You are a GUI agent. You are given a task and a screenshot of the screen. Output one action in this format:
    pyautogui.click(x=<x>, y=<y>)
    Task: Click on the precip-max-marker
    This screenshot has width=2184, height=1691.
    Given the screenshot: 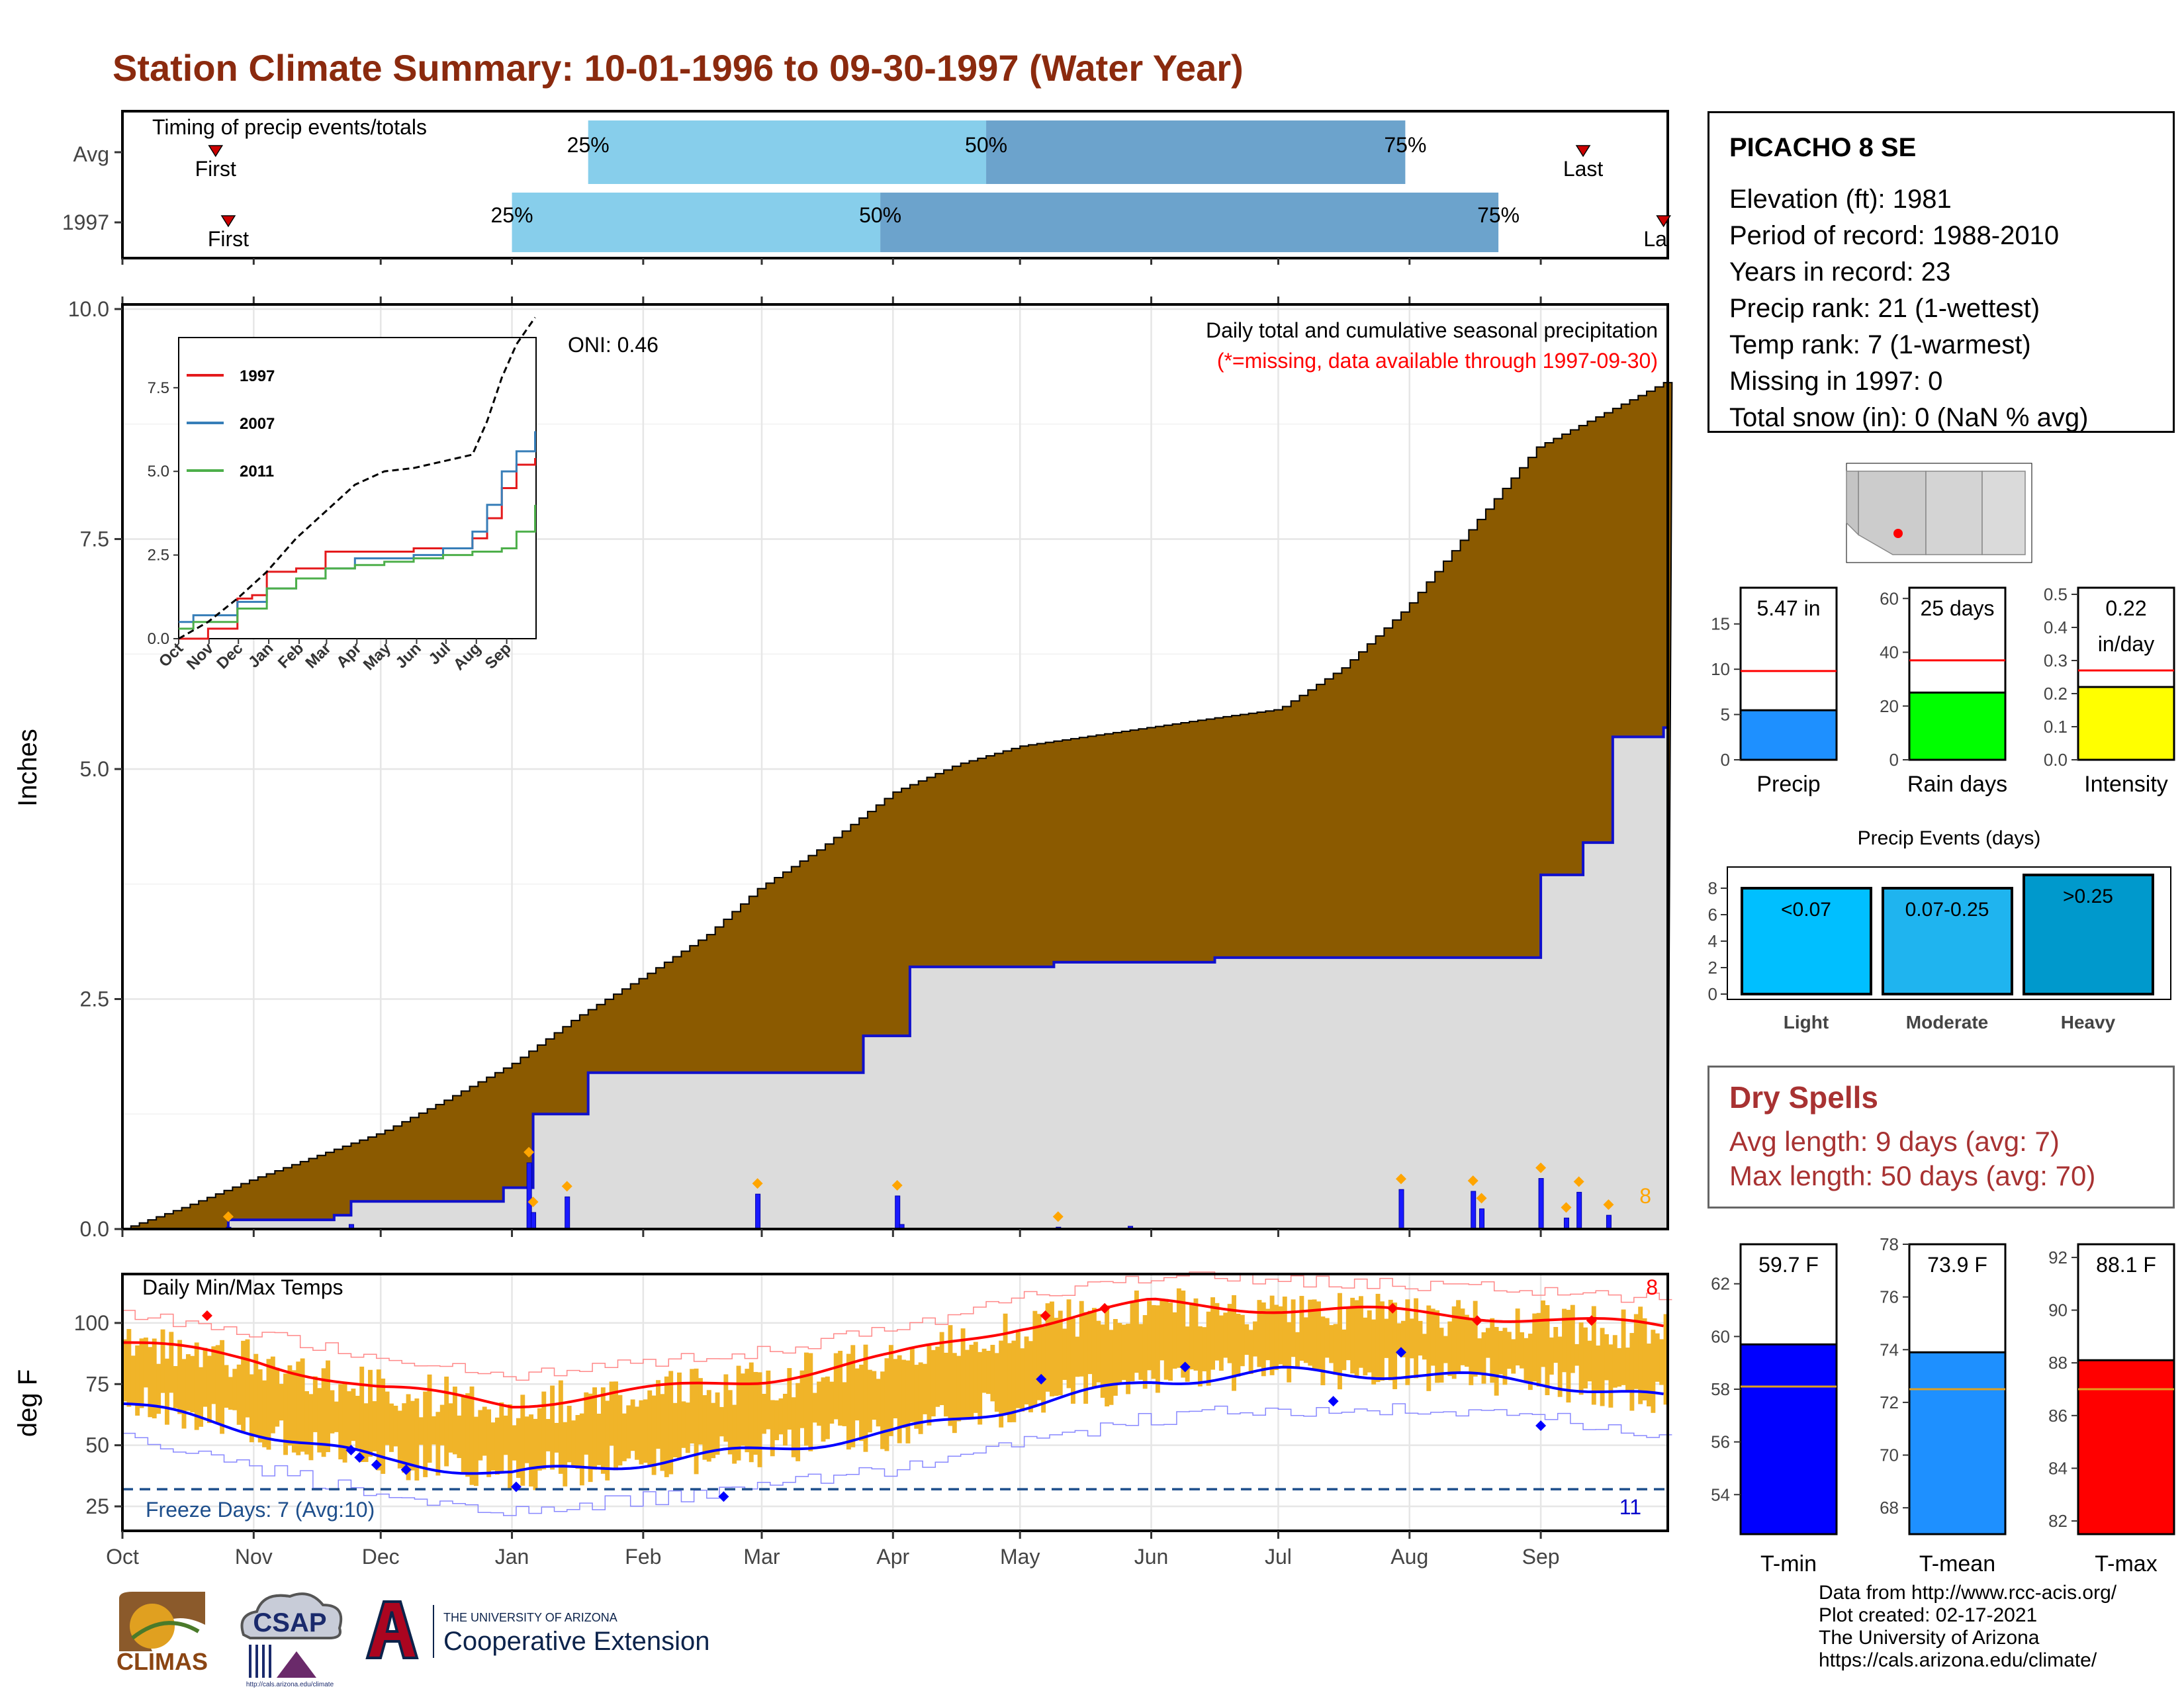 What is the action you would take?
    pyautogui.click(x=1541, y=1167)
    